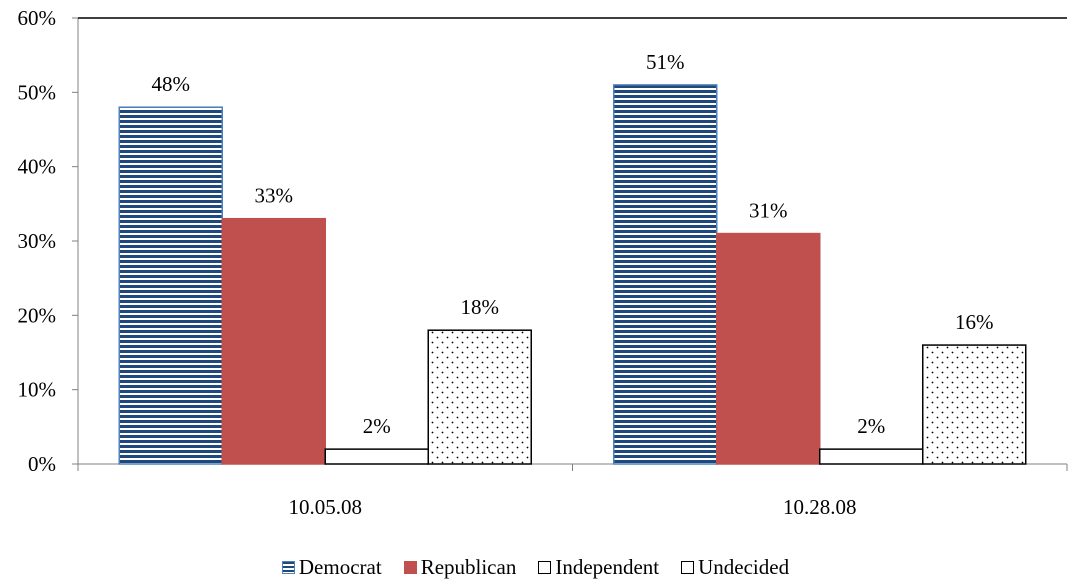 The height and width of the screenshot is (585, 1071). Describe the element at coordinates (535, 567) in the screenshot. I see `legend: Democrat Republican Independent Undecided` at that location.